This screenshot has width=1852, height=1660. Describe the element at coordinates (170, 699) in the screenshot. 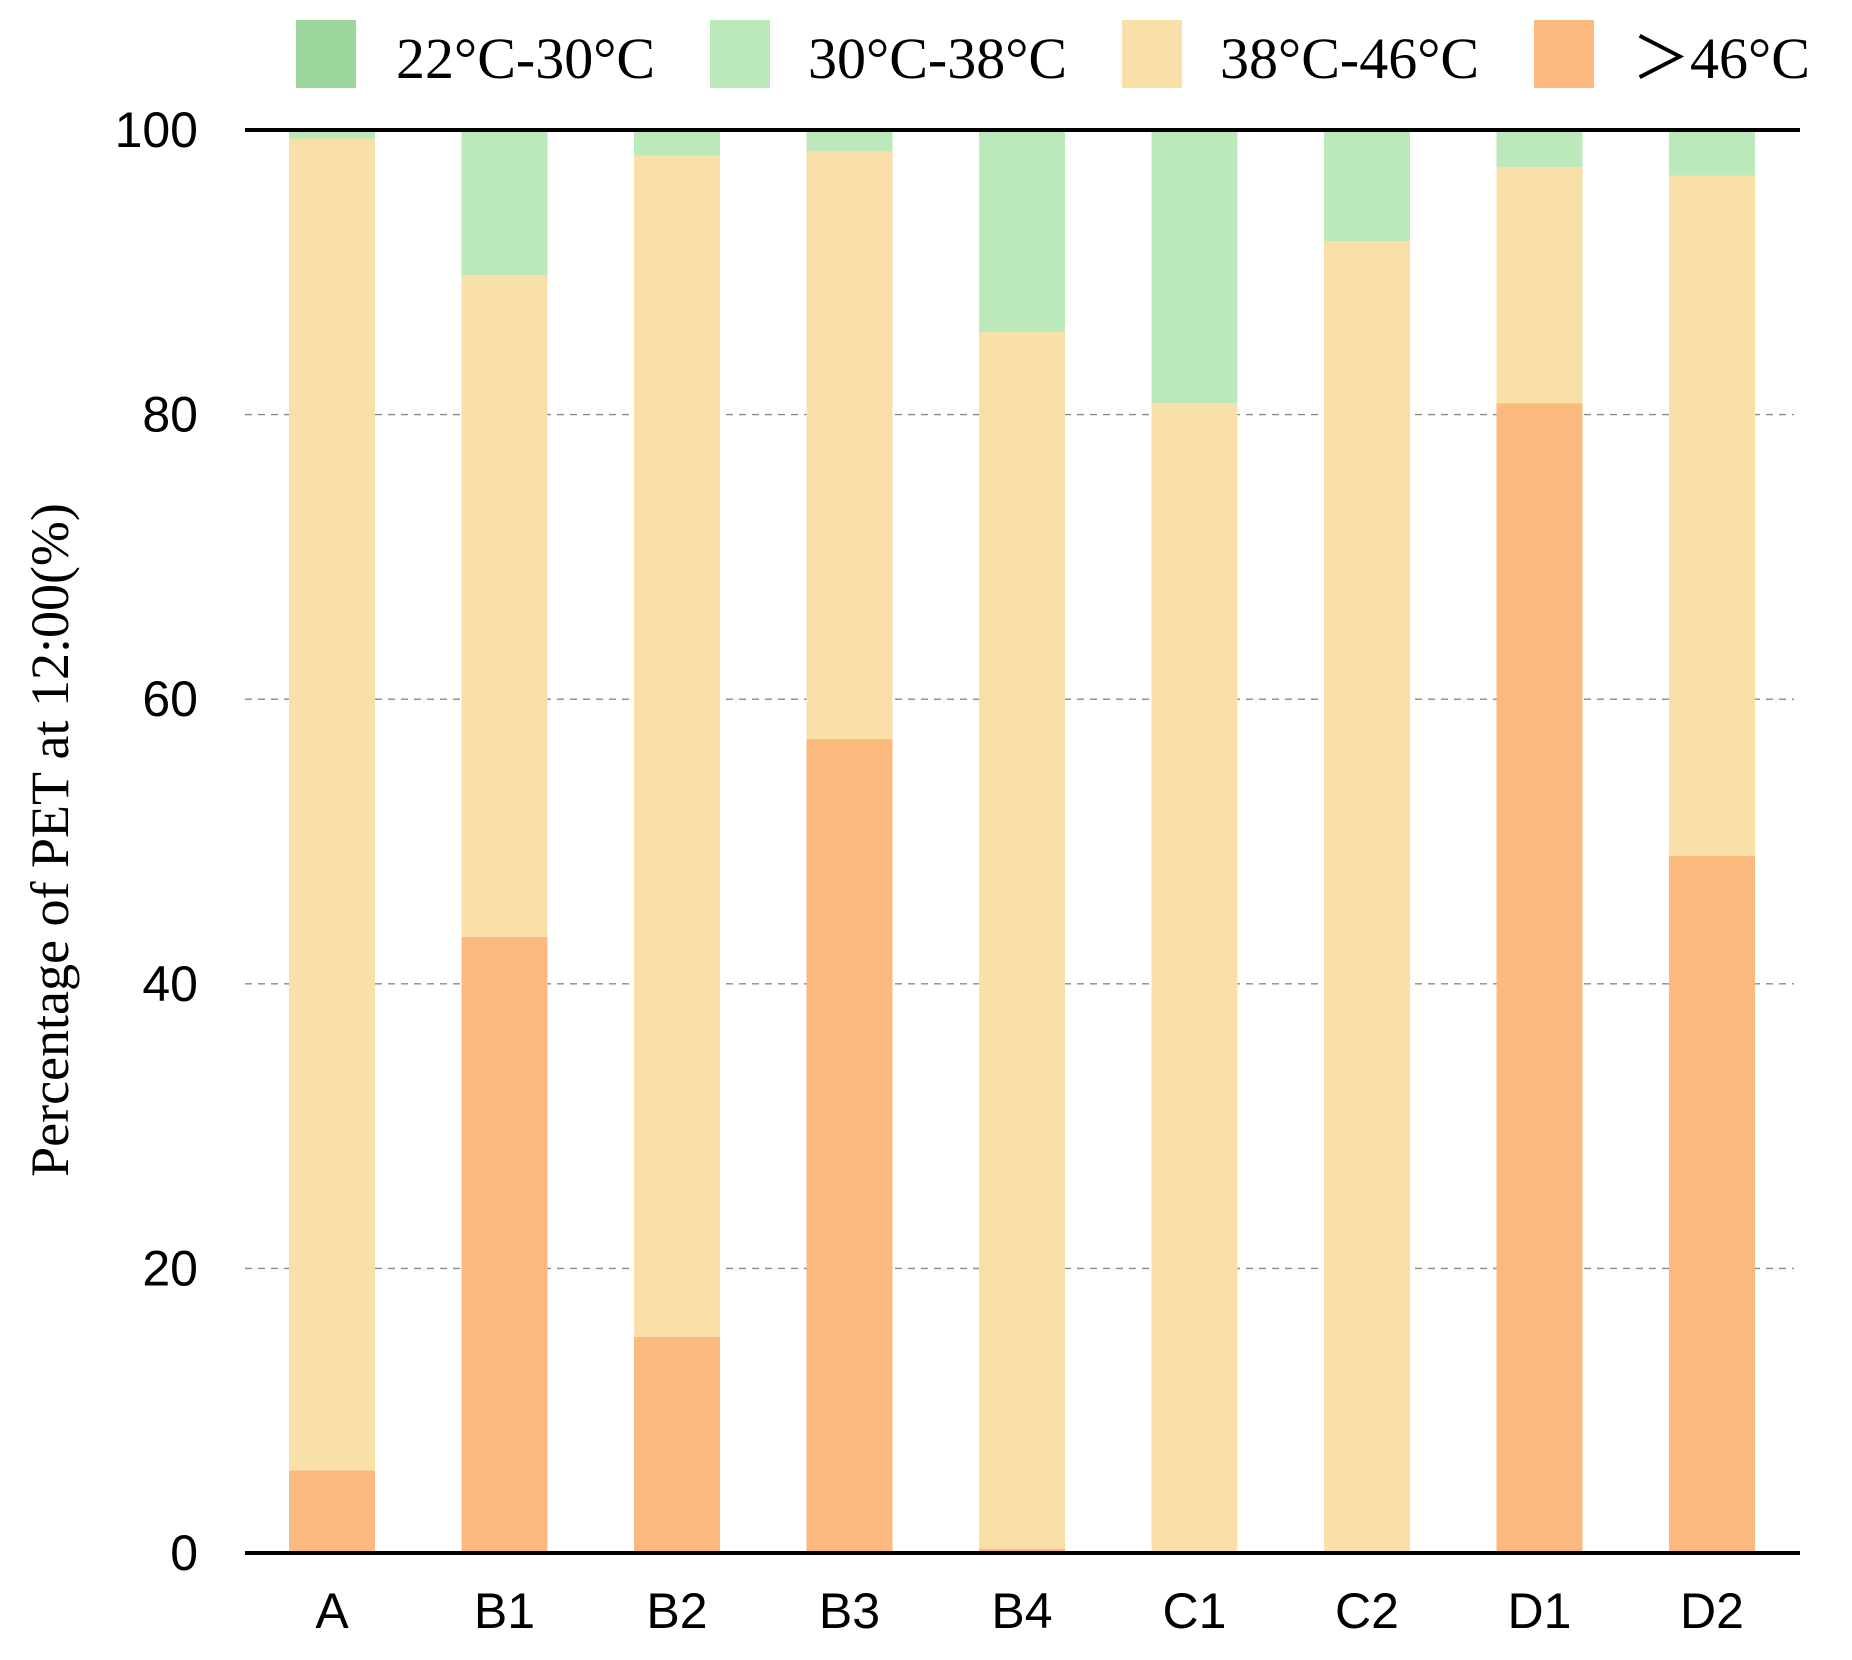

I see `y-tick-label-60: 60` at that location.